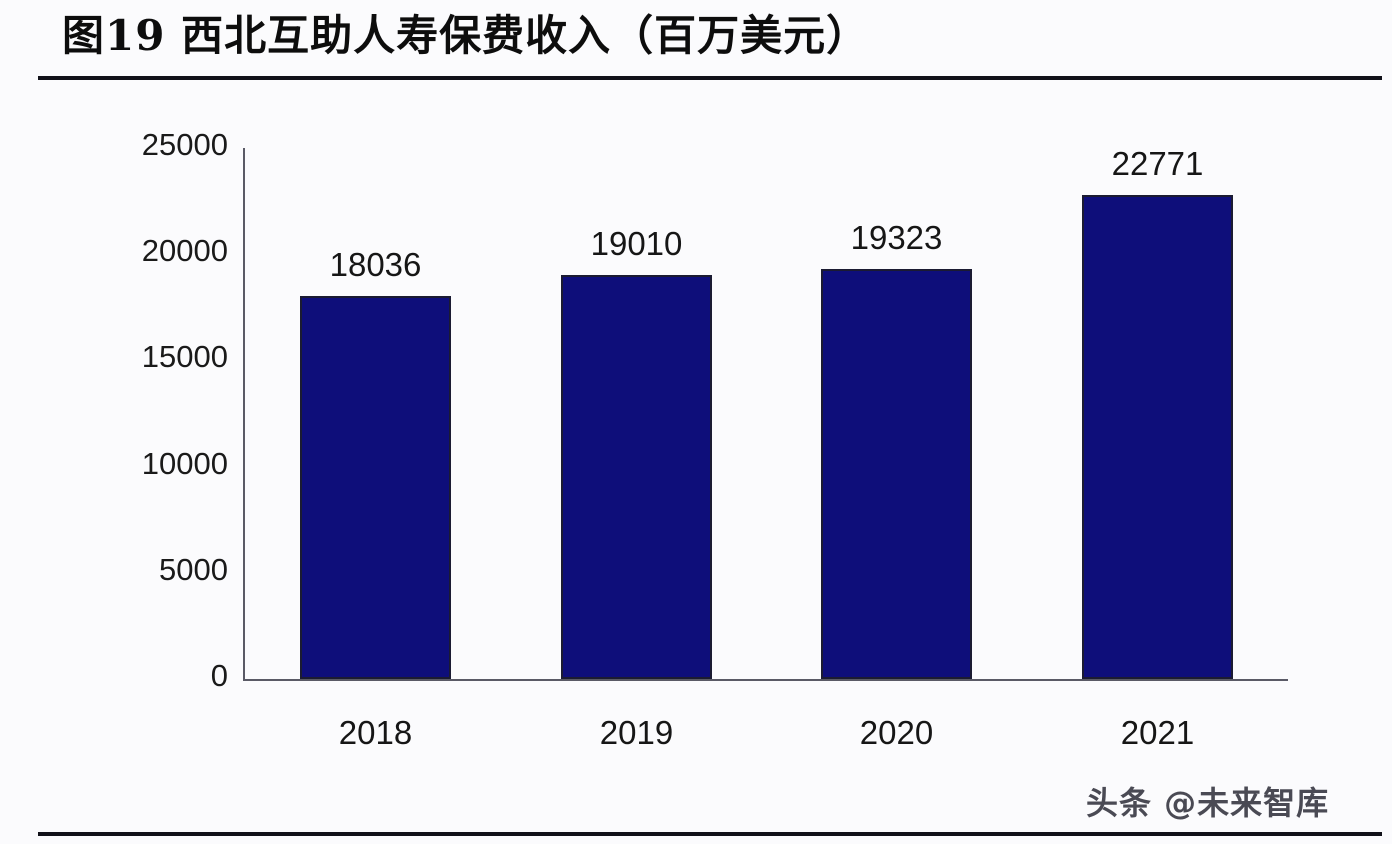  What do you see at coordinates (184, 144) in the screenshot?
I see `y-tick-label: 25000` at bounding box center [184, 144].